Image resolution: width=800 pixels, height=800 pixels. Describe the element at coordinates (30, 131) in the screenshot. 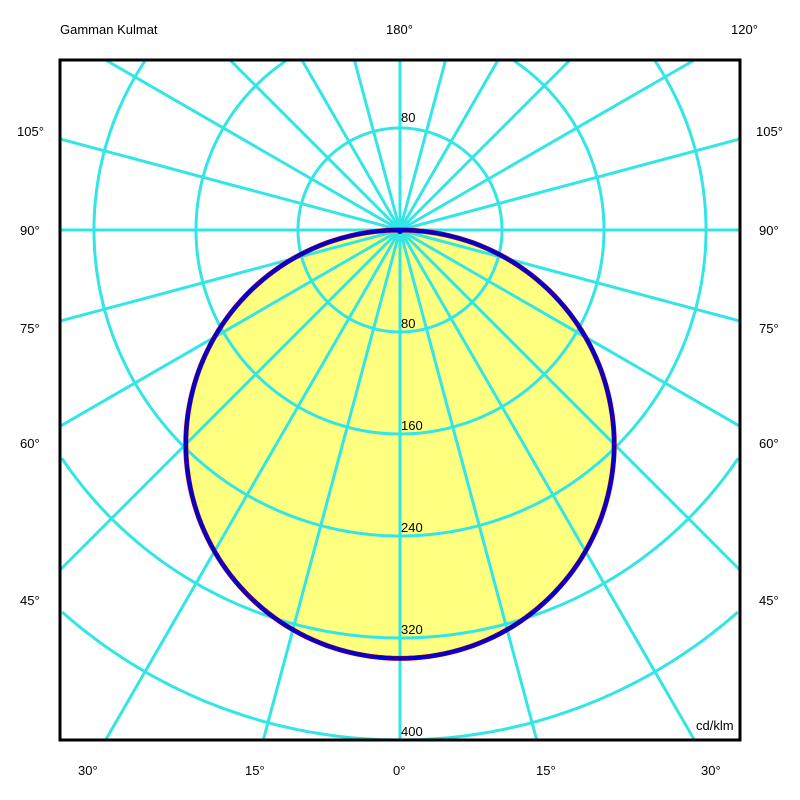

I see `angle-label-left: 105°` at that location.